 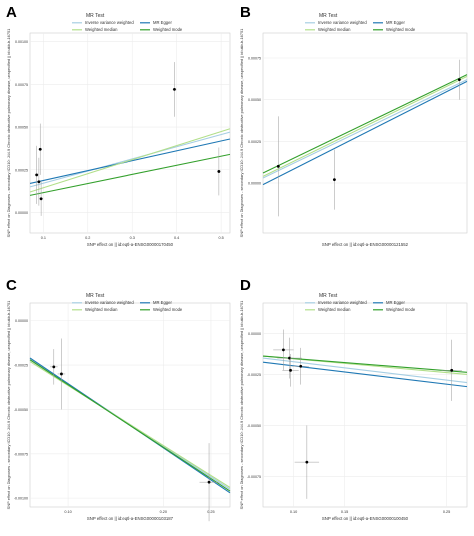 I want to click on x-tick-label: 0.3, so click(x=132, y=238).